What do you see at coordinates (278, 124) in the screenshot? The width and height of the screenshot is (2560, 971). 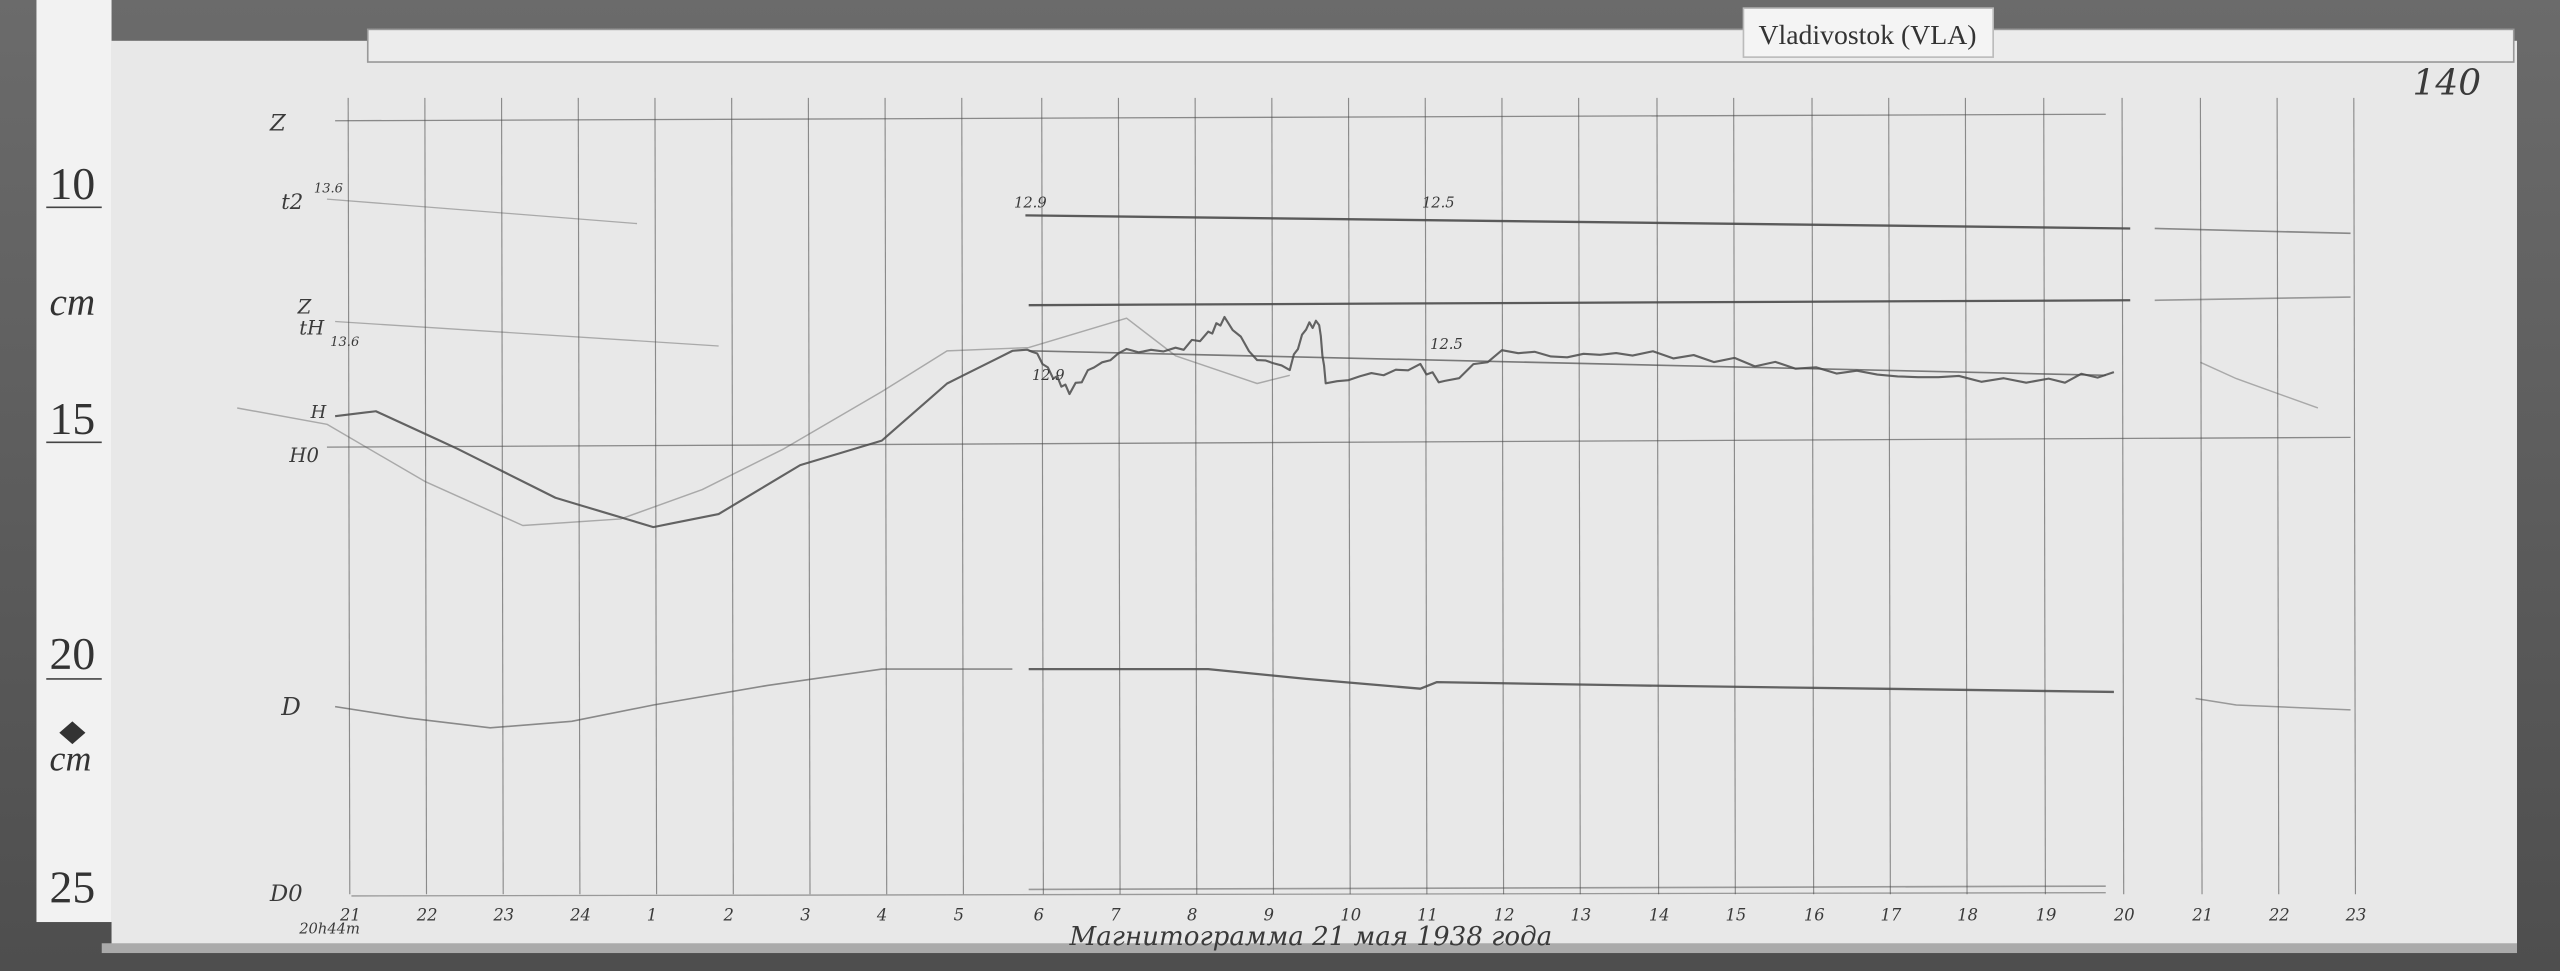 I see `label-z-base: Z` at bounding box center [278, 124].